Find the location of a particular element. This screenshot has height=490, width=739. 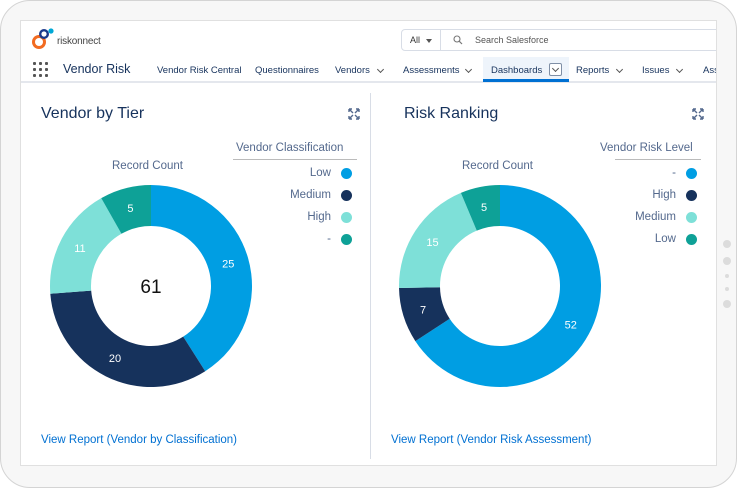

slice-value-label: 7 is located at coordinates (423, 311).